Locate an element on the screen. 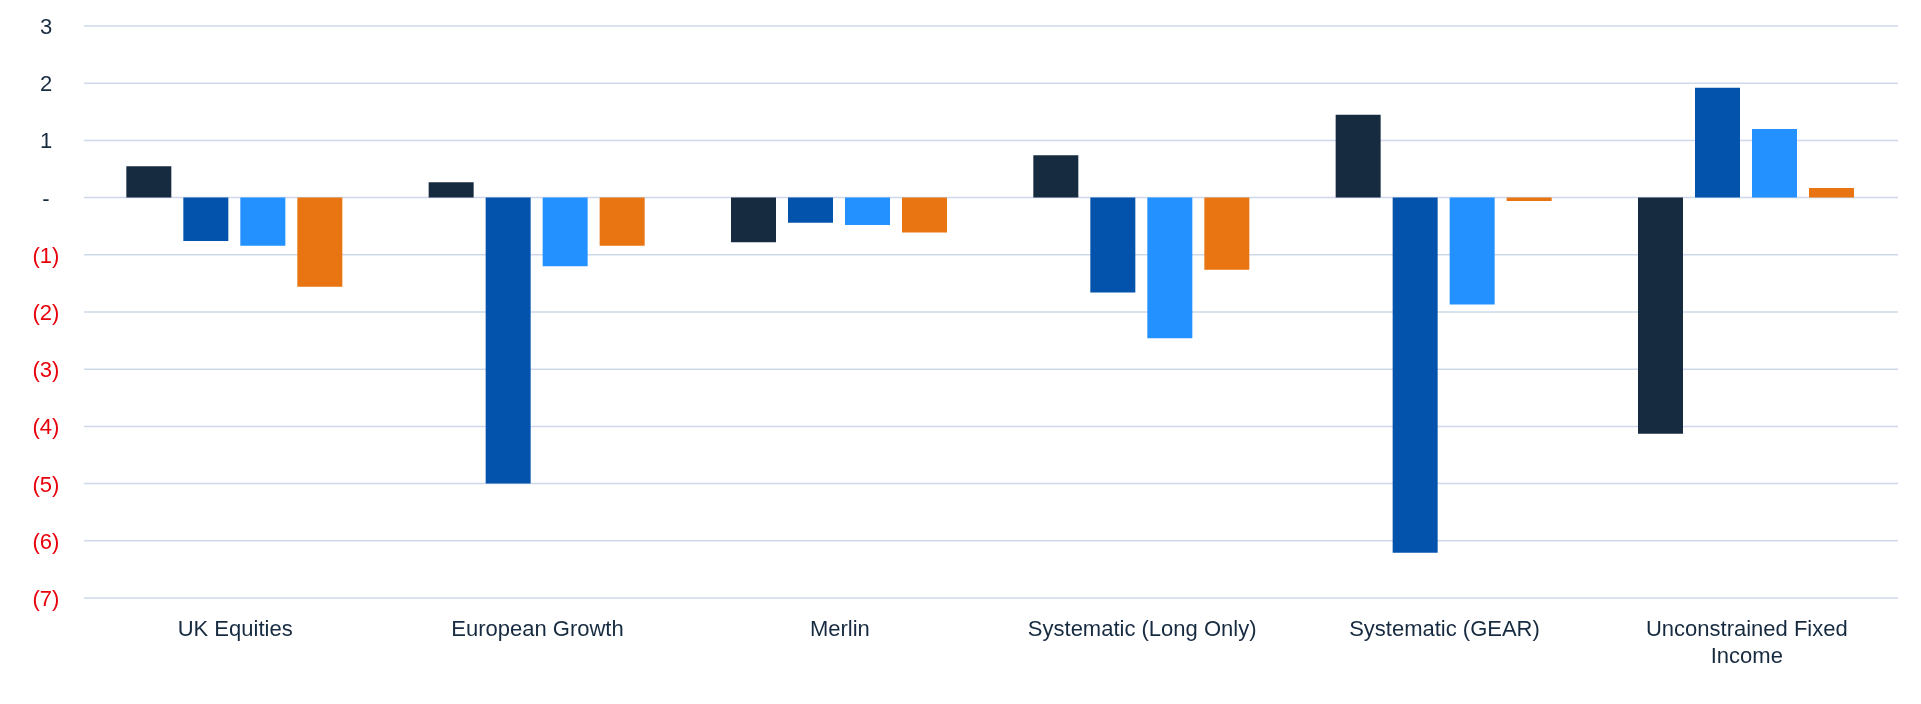 The height and width of the screenshot is (704, 1921). x-tick-label: Systematic (GEAR) is located at coordinates (1444, 628).